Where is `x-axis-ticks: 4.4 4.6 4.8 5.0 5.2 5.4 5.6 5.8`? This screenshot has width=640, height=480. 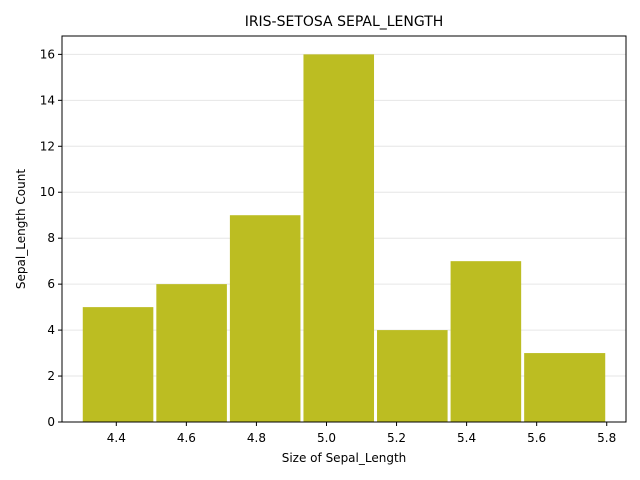 x-axis-ticks: 4.4 4.6 4.8 5.0 5.2 5.4 5.6 5.8 is located at coordinates (361, 433).